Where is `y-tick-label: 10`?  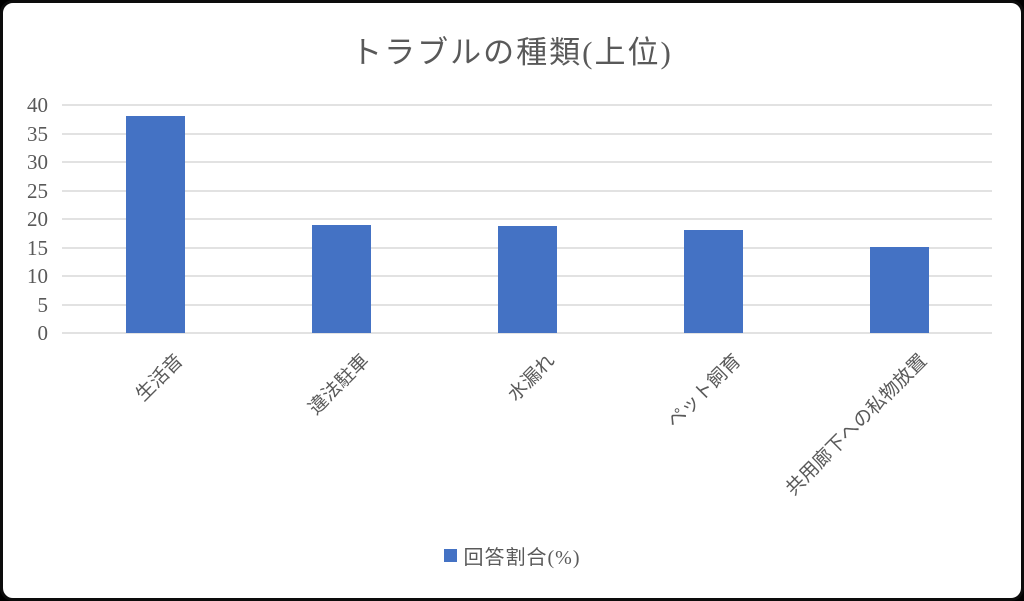
y-tick-label: 10 is located at coordinates (37, 276).